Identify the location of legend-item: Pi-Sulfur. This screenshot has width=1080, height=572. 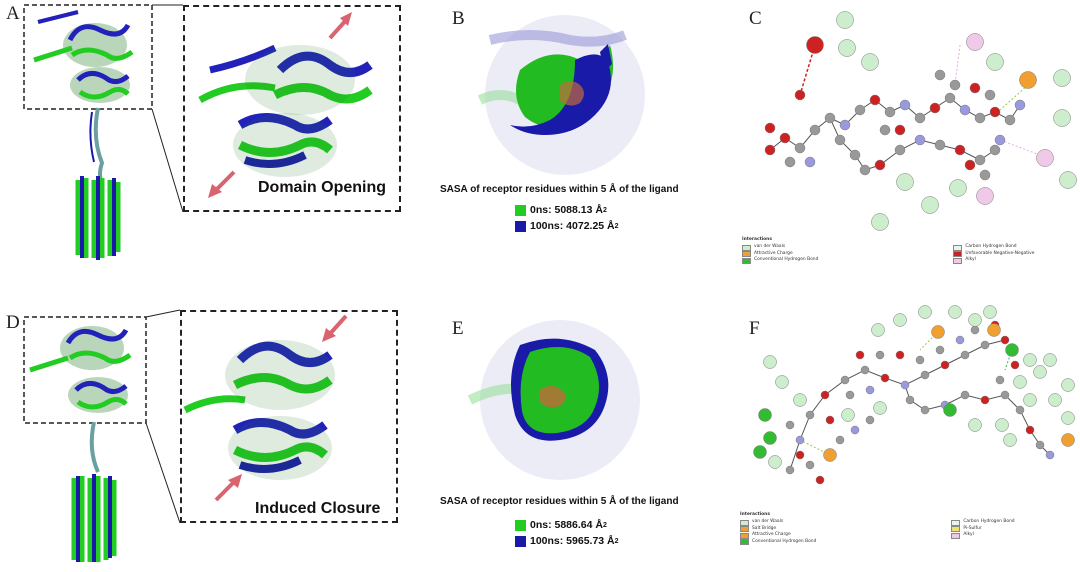
(972, 528).